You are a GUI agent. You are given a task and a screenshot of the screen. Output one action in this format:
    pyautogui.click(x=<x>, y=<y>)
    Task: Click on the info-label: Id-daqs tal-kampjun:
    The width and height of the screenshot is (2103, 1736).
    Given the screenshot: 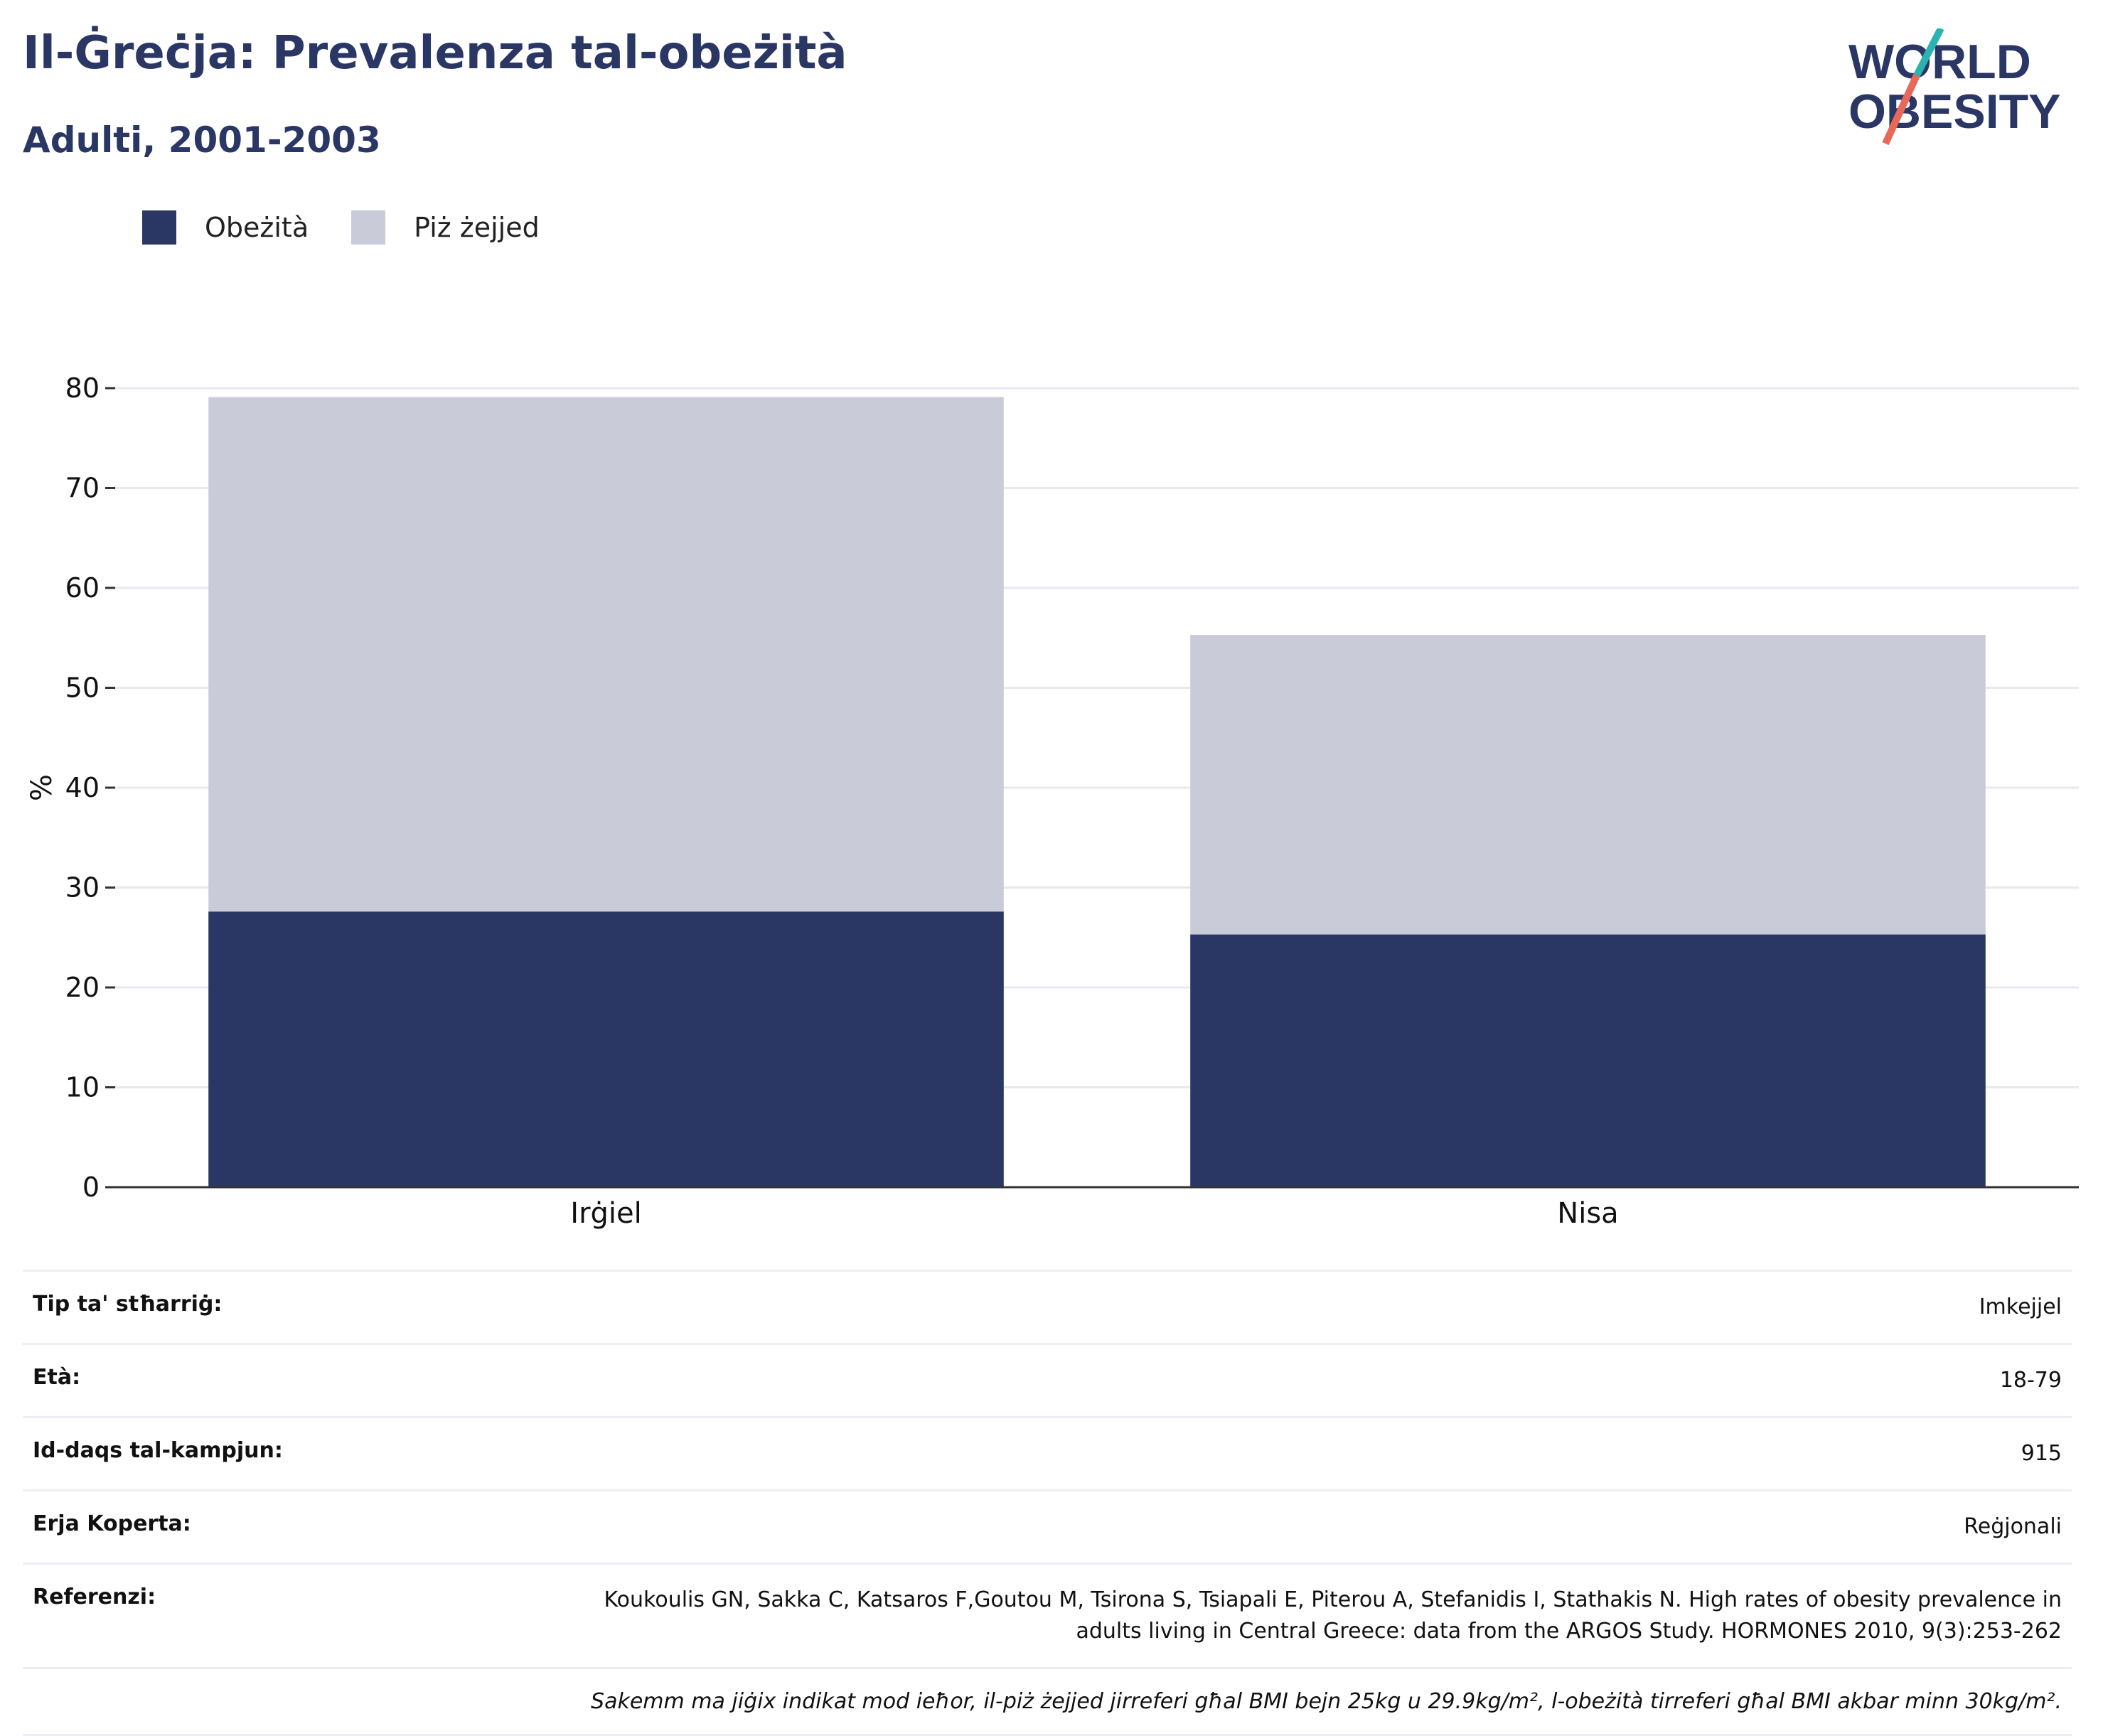 What is the action you would take?
    pyautogui.click(x=158, y=1450)
    